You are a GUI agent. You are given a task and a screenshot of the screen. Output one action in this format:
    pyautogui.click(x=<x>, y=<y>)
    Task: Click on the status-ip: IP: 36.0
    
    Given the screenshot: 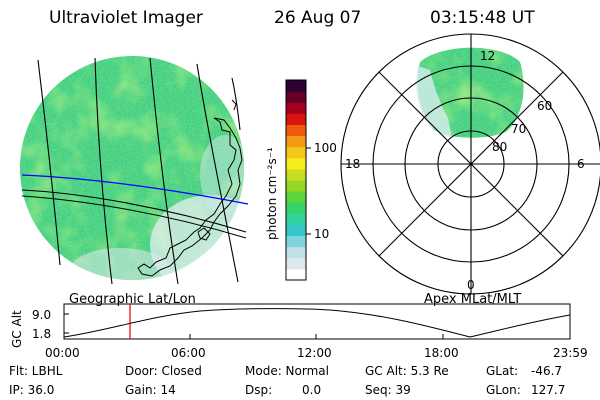 What is the action you would take?
    pyautogui.click(x=32, y=390)
    